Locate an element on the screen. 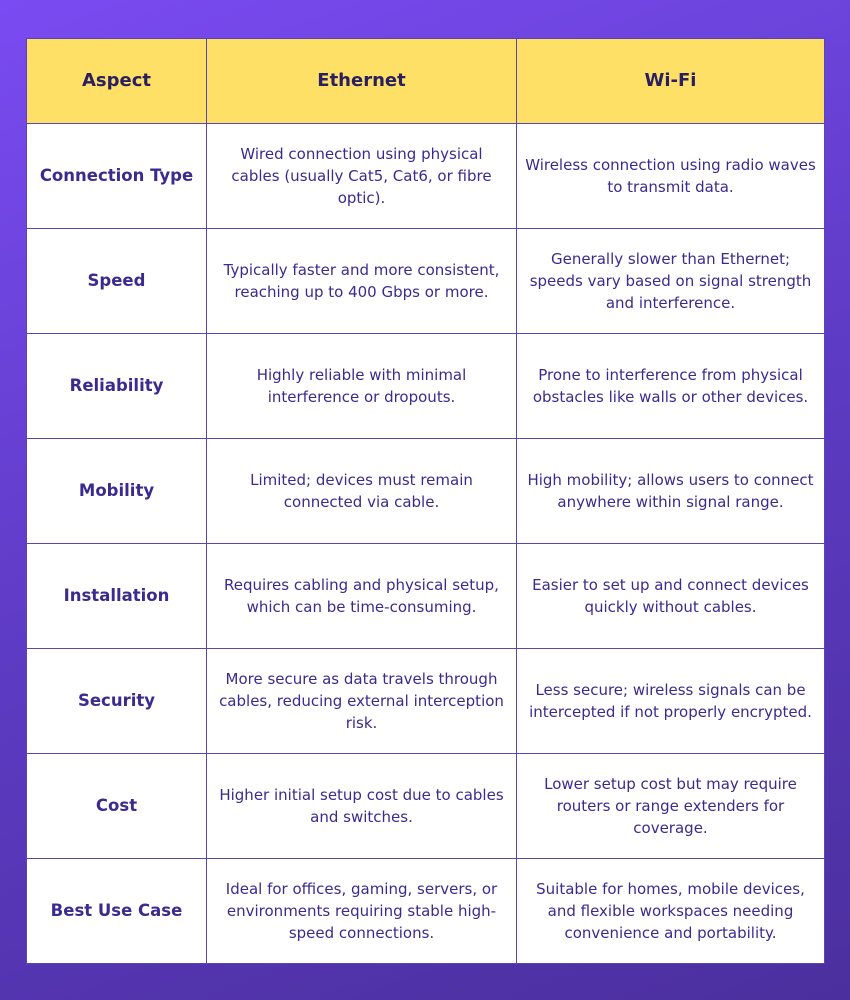 The image size is (850, 1000). aspect-cell: Security is located at coordinates (116, 701).